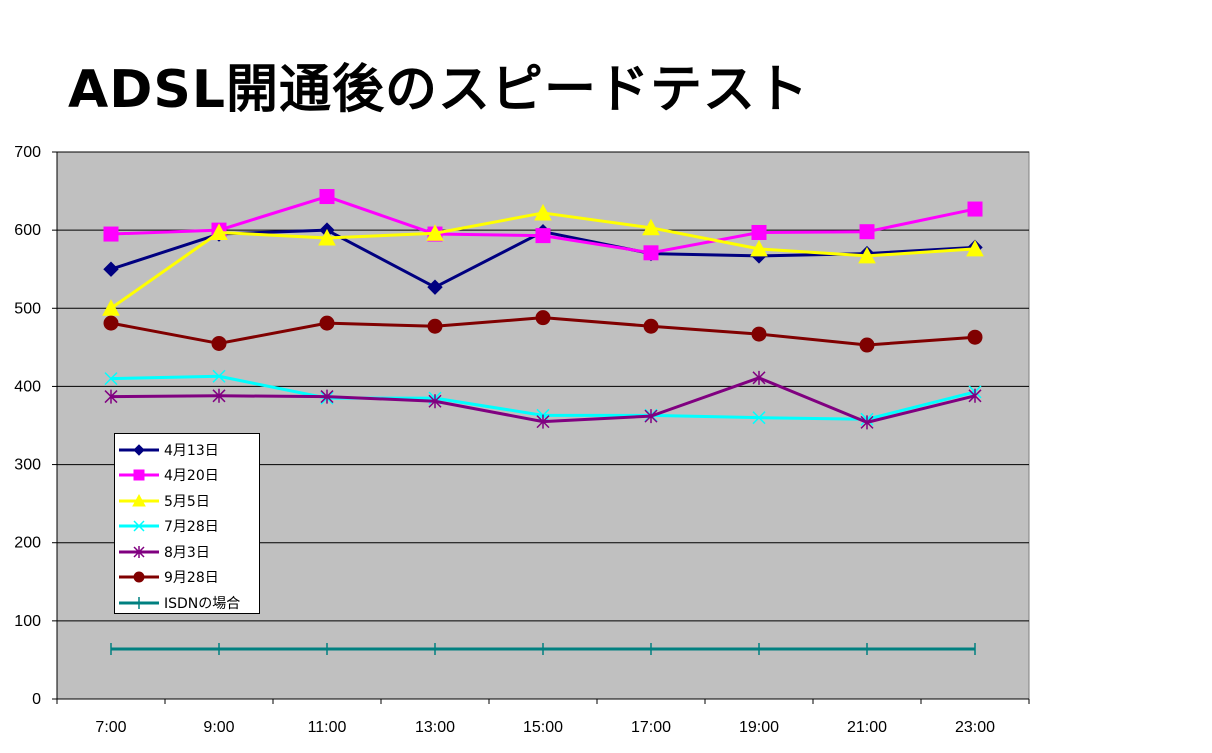 This screenshot has height=753, width=1212. I want to click on x-tick-label: 21:00, so click(867, 727).